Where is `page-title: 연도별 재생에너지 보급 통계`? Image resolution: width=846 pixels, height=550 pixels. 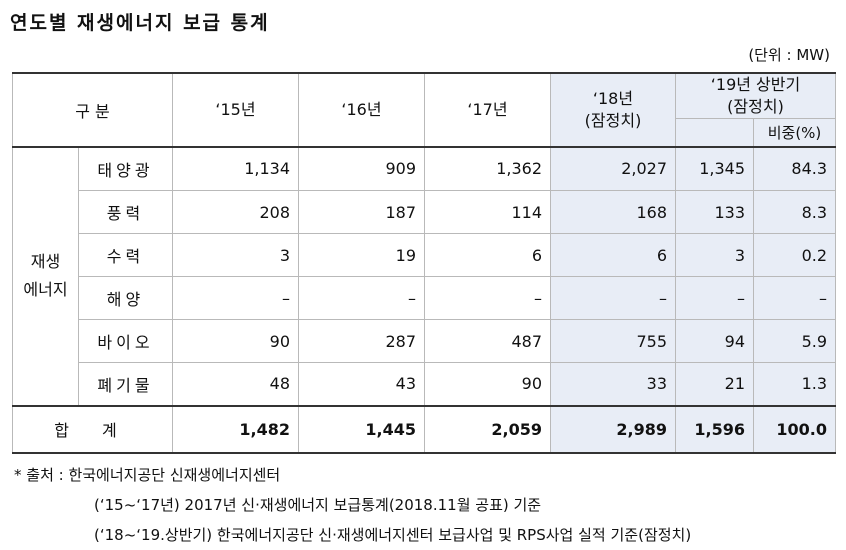
page-title: 연도별 재생에너지 보급 통계 is located at coordinates (140, 23).